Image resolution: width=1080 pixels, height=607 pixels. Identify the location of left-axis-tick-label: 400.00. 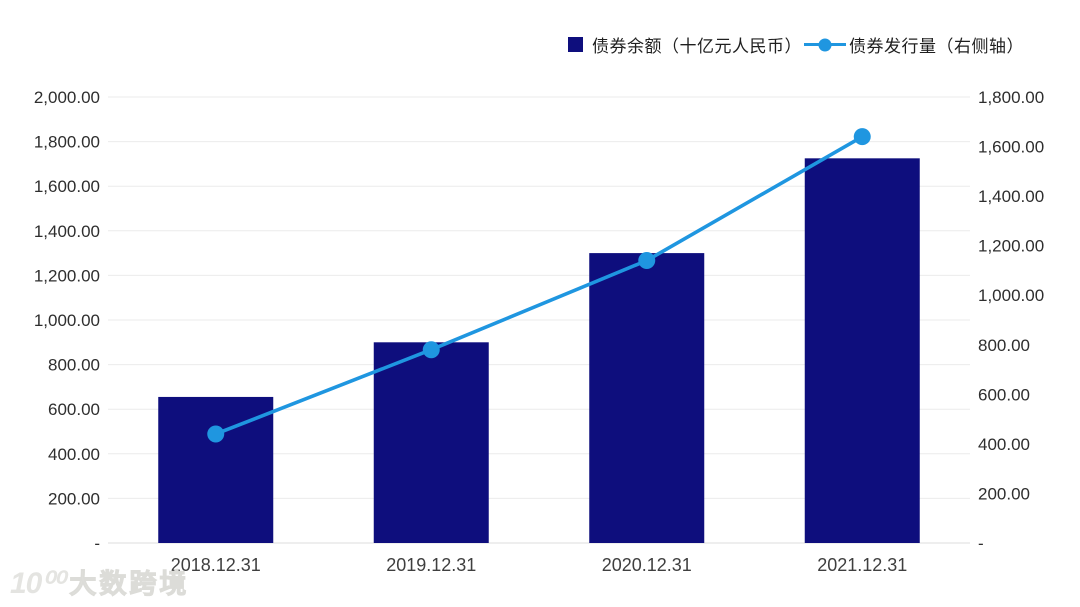
(74, 454).